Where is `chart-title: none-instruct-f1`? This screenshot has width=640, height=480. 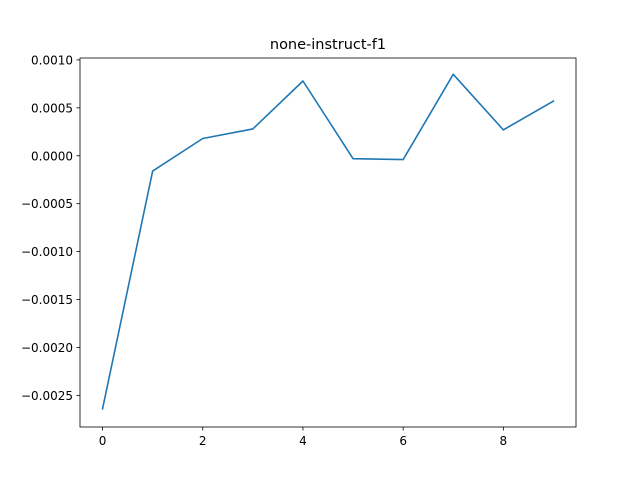 chart-title: none-instruct-f1 is located at coordinates (328, 45).